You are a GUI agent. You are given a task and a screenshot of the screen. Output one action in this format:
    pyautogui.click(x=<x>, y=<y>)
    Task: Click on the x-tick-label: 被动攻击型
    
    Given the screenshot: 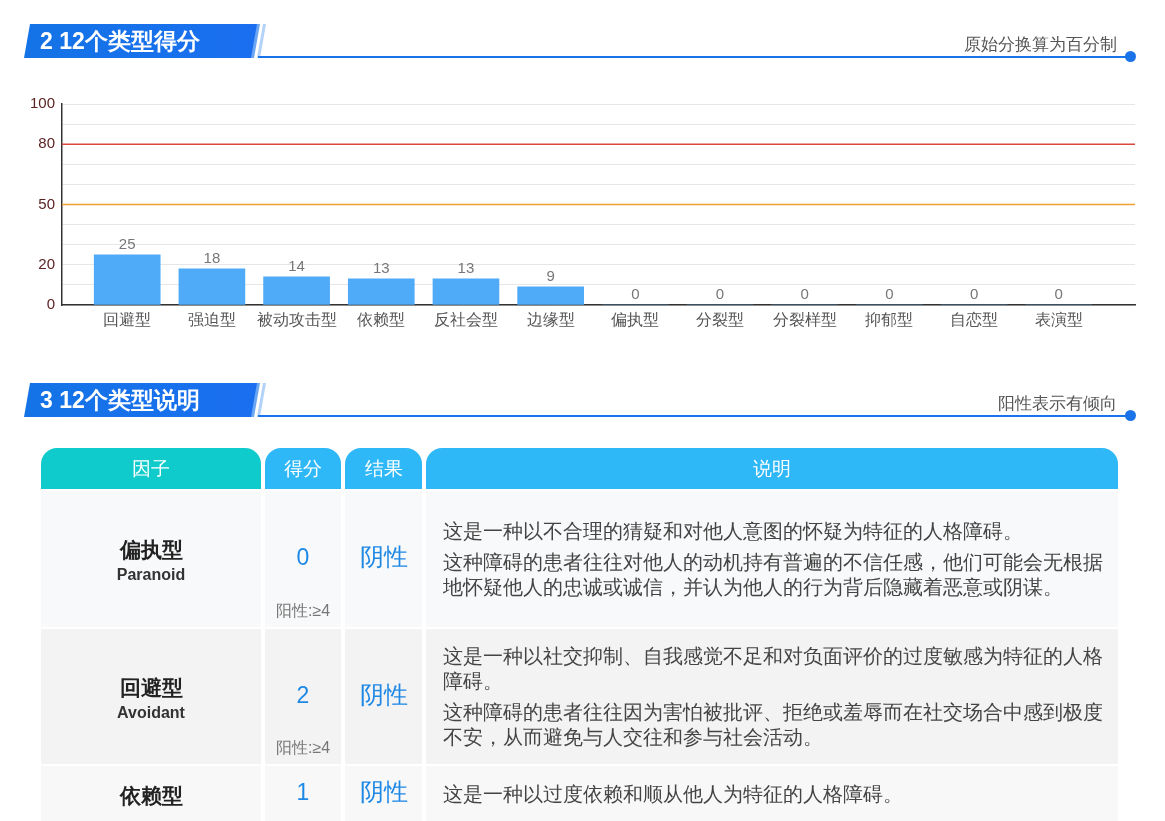 What is the action you would take?
    pyautogui.click(x=296, y=320)
    